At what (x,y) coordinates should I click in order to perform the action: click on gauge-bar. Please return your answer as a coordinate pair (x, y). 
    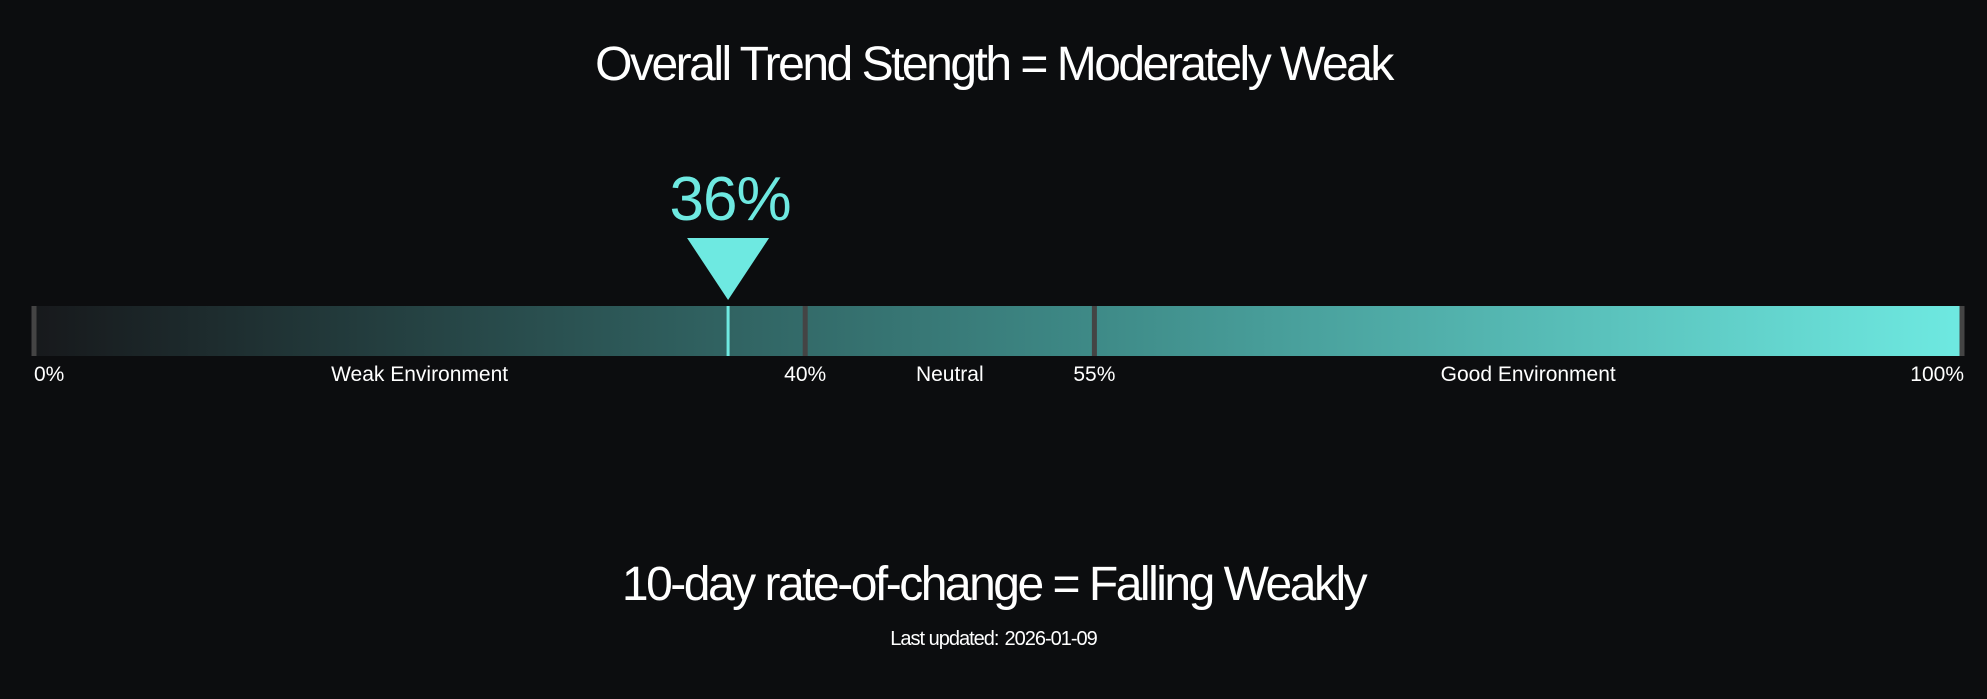
    Looking at the image, I should click on (998, 331).